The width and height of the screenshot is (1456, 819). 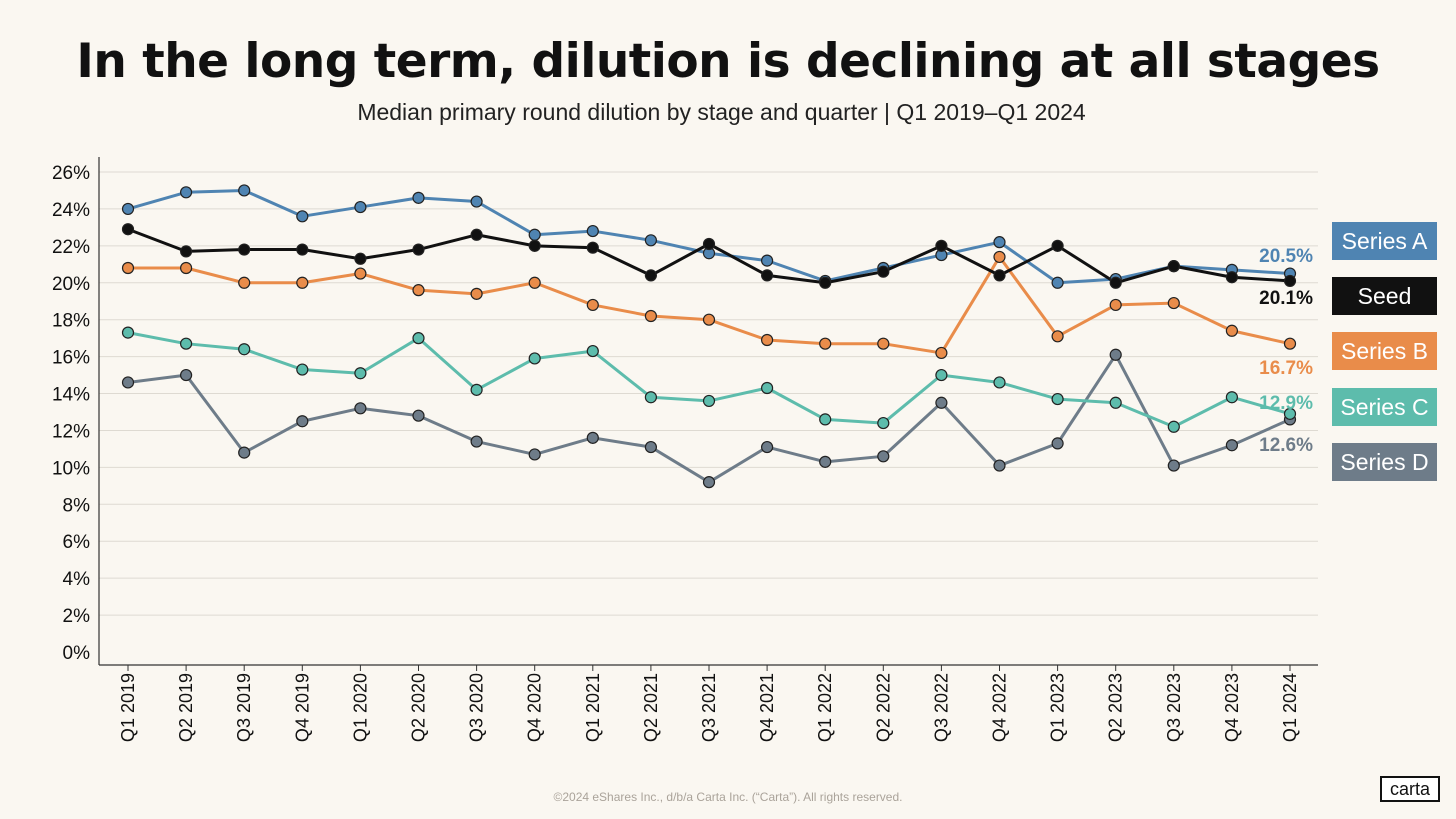 What do you see at coordinates (709, 707) in the screenshot?
I see `x-tick-label: Q3 2021` at bounding box center [709, 707].